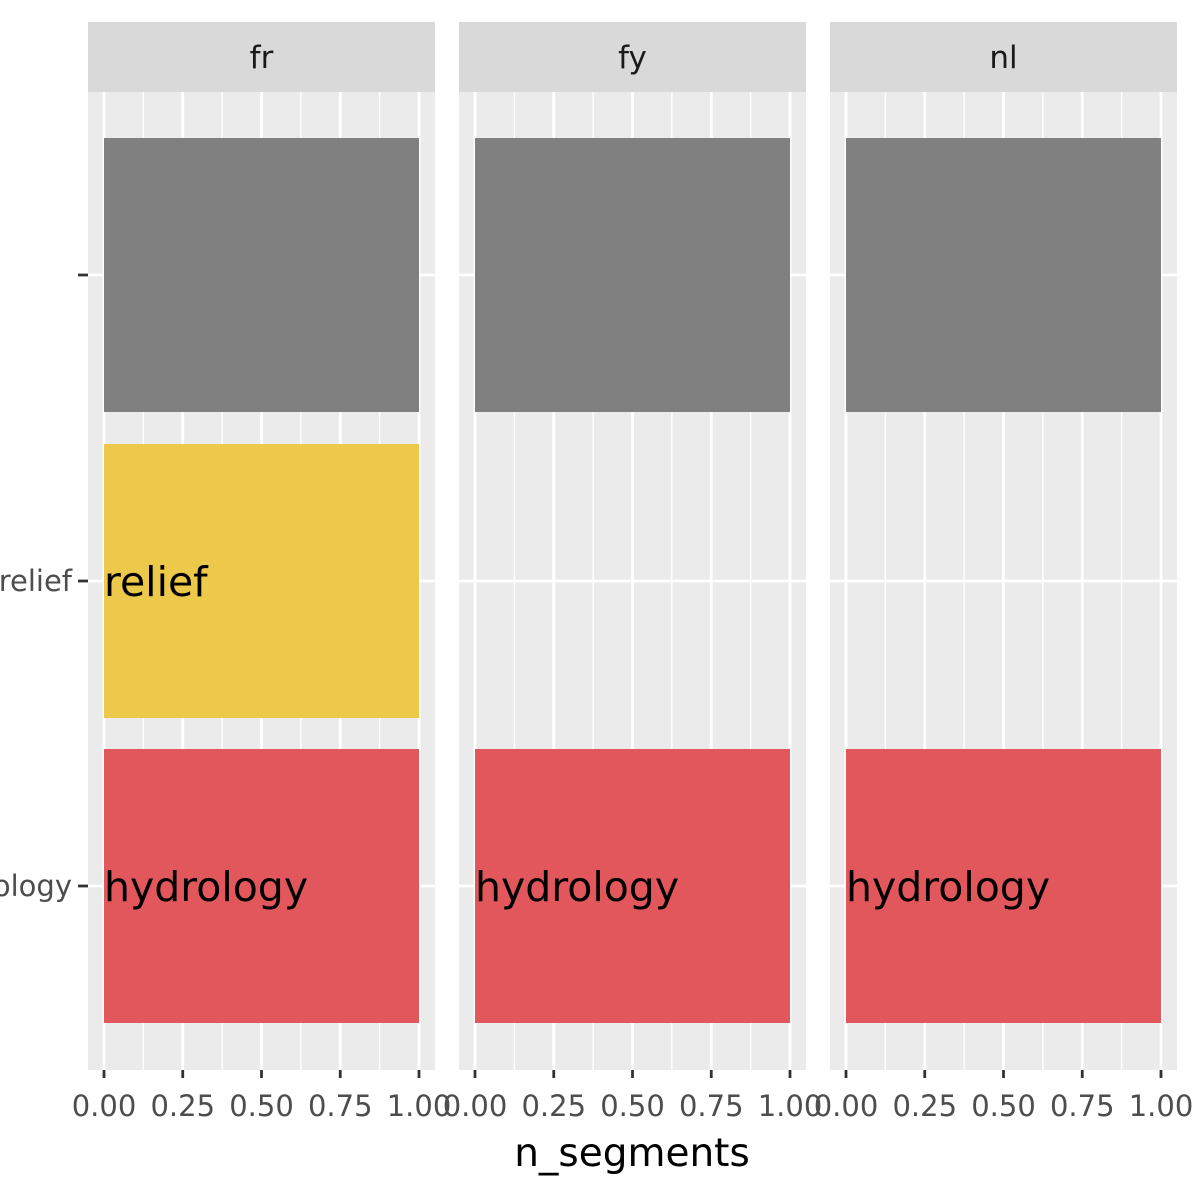 Image resolution: width=1200 pixels, height=1200 pixels. What do you see at coordinates (156, 582) in the screenshot?
I see `bar-label: relief` at bounding box center [156, 582].